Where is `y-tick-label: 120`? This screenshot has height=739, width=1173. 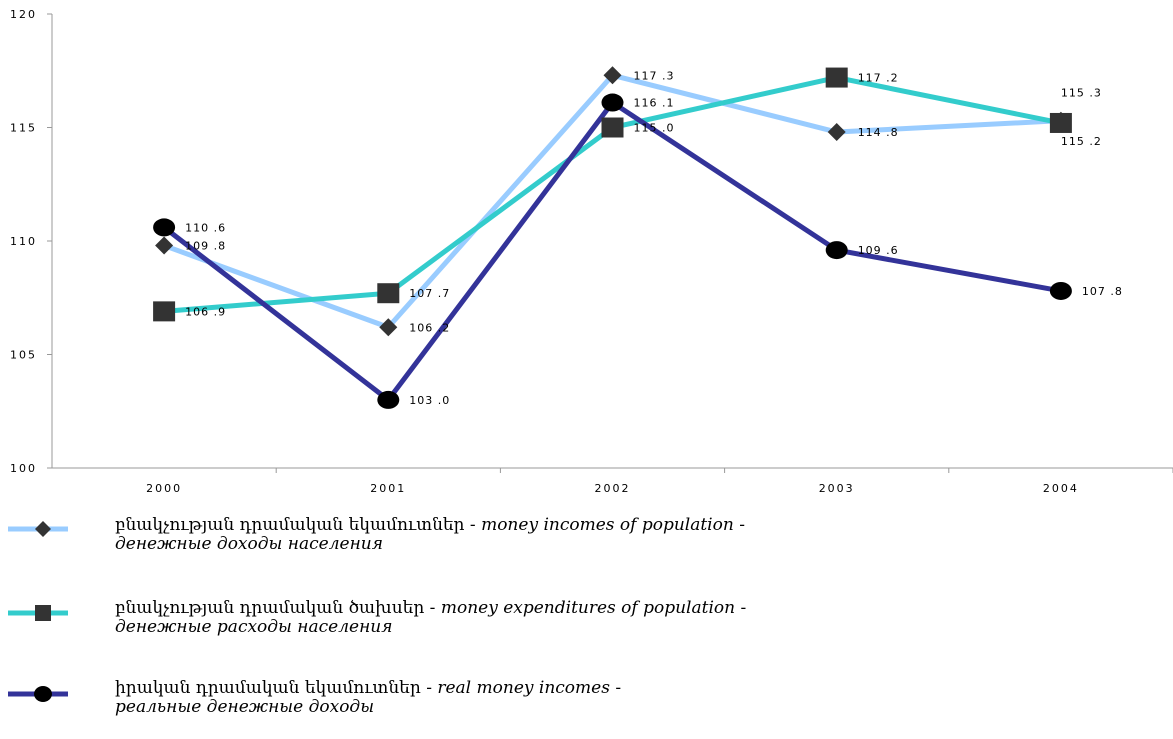
y-tick-label: 120 is located at coordinates (23, 14).